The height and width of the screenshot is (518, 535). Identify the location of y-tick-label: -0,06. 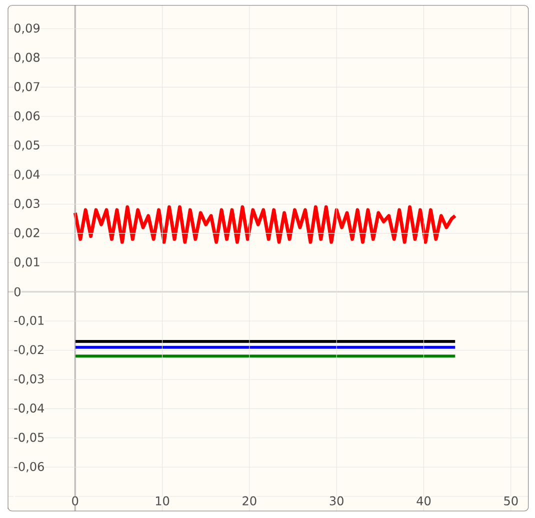
(29, 467).